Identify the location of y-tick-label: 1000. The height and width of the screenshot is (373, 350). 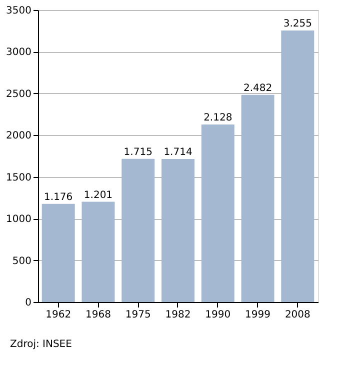
(19, 220).